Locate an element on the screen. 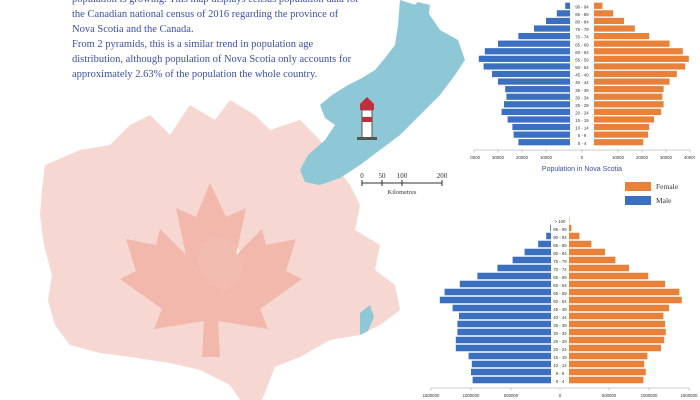 The height and width of the screenshot is (400, 700). ca-age-label-8: 40 - 44 is located at coordinates (560, 317).